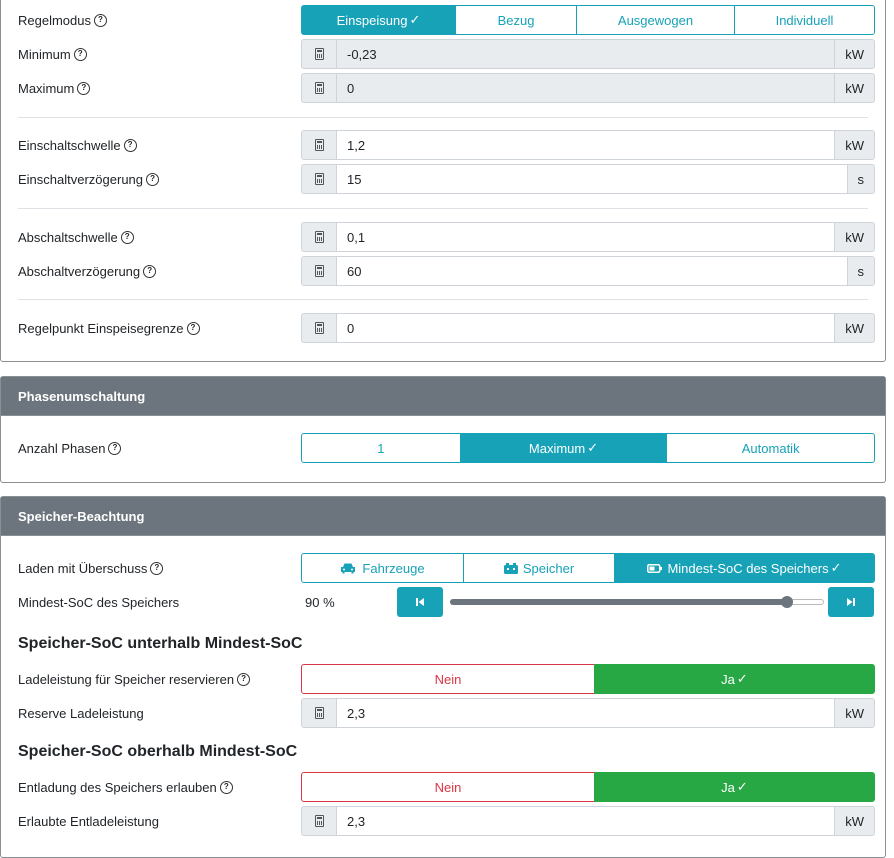  I want to click on ladeleistung-ja-button: Ja ✓, so click(734, 679).